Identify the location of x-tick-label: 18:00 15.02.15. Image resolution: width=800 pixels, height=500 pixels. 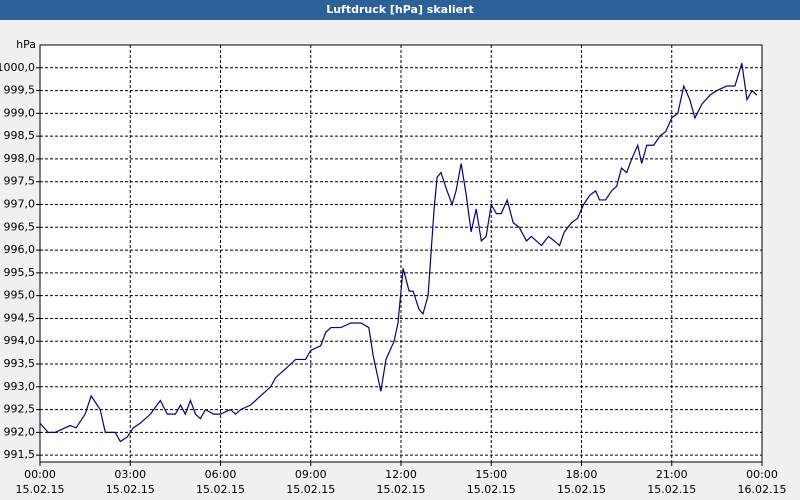
(581, 482).